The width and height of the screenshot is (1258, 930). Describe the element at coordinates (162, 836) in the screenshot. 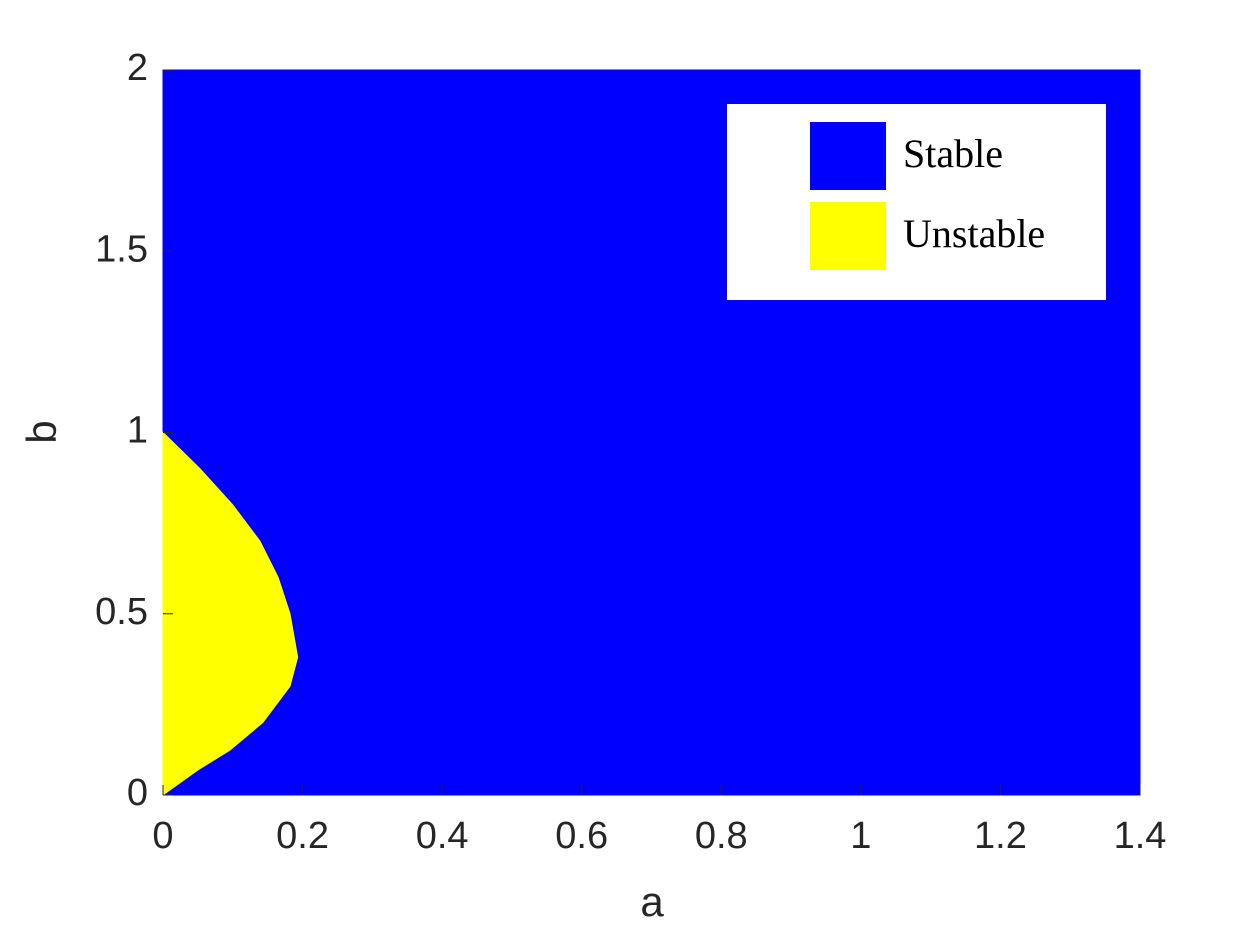

I see `x-tick-label: 0` at that location.